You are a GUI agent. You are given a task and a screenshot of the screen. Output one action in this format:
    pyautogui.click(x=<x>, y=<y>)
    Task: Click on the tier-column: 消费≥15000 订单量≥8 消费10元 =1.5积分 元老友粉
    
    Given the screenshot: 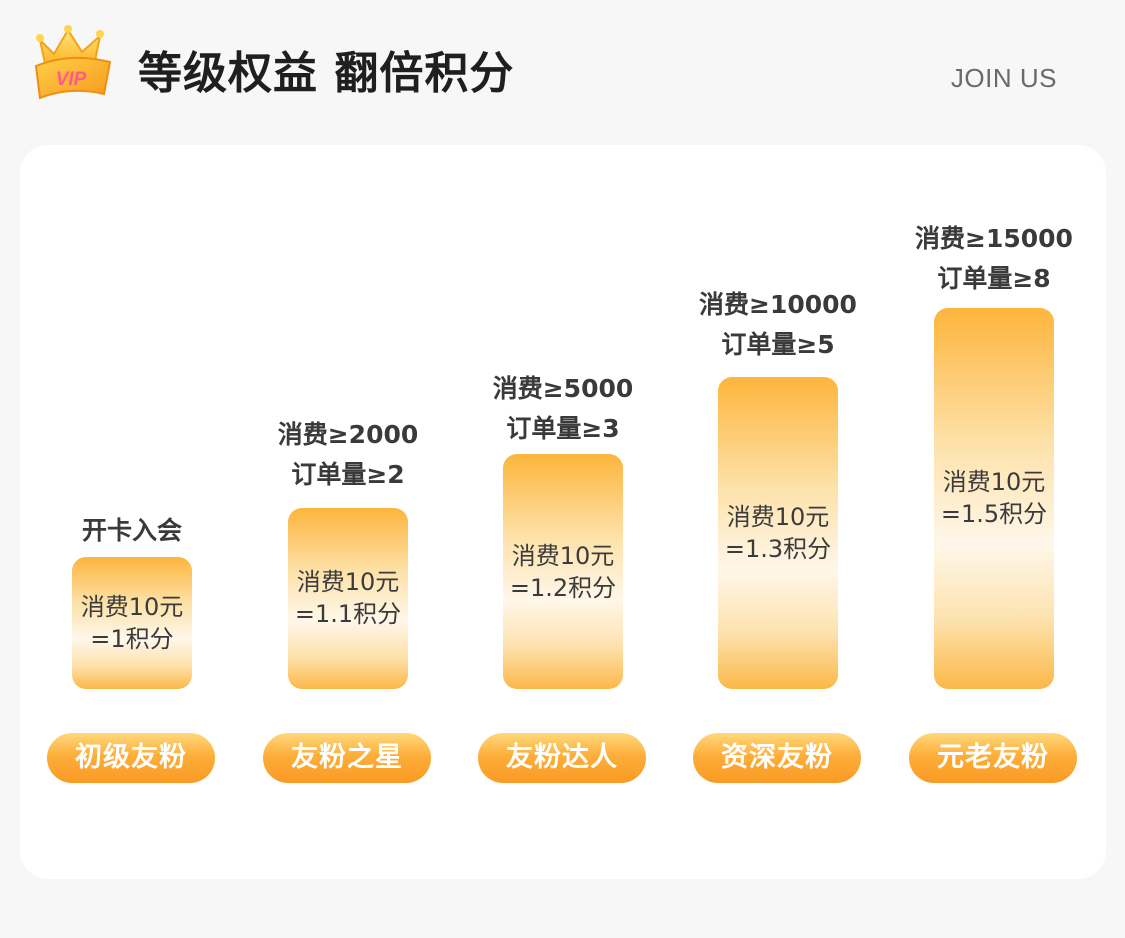 What is the action you would take?
    pyautogui.click(x=994, y=495)
    